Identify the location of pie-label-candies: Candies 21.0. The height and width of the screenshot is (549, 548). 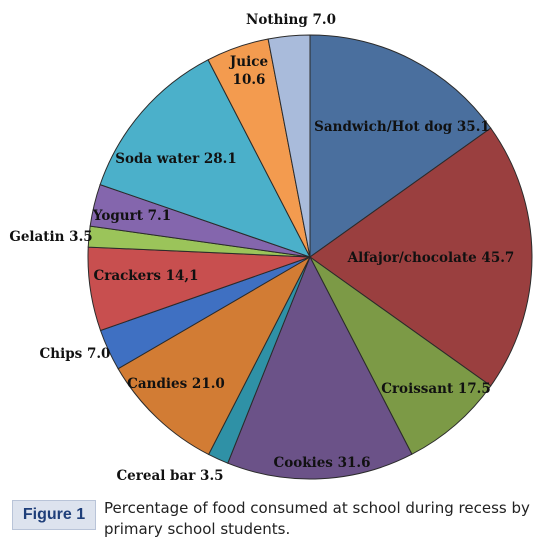
(176, 384).